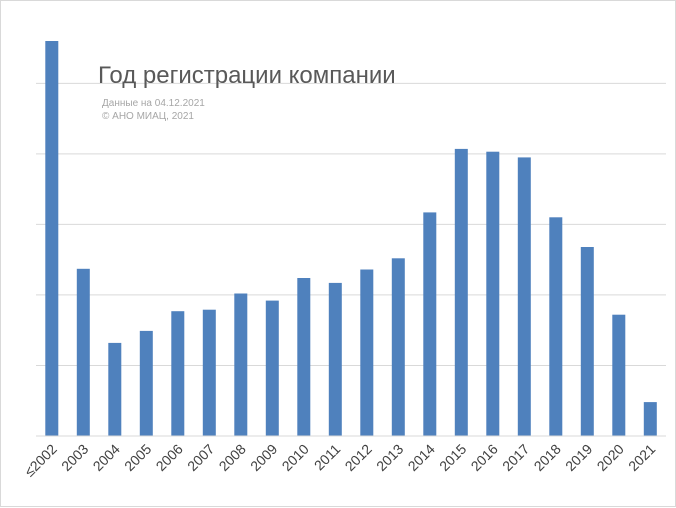 This screenshot has width=676, height=508. Describe the element at coordinates (398, 347) in the screenshot. I see `bar-2013` at that location.